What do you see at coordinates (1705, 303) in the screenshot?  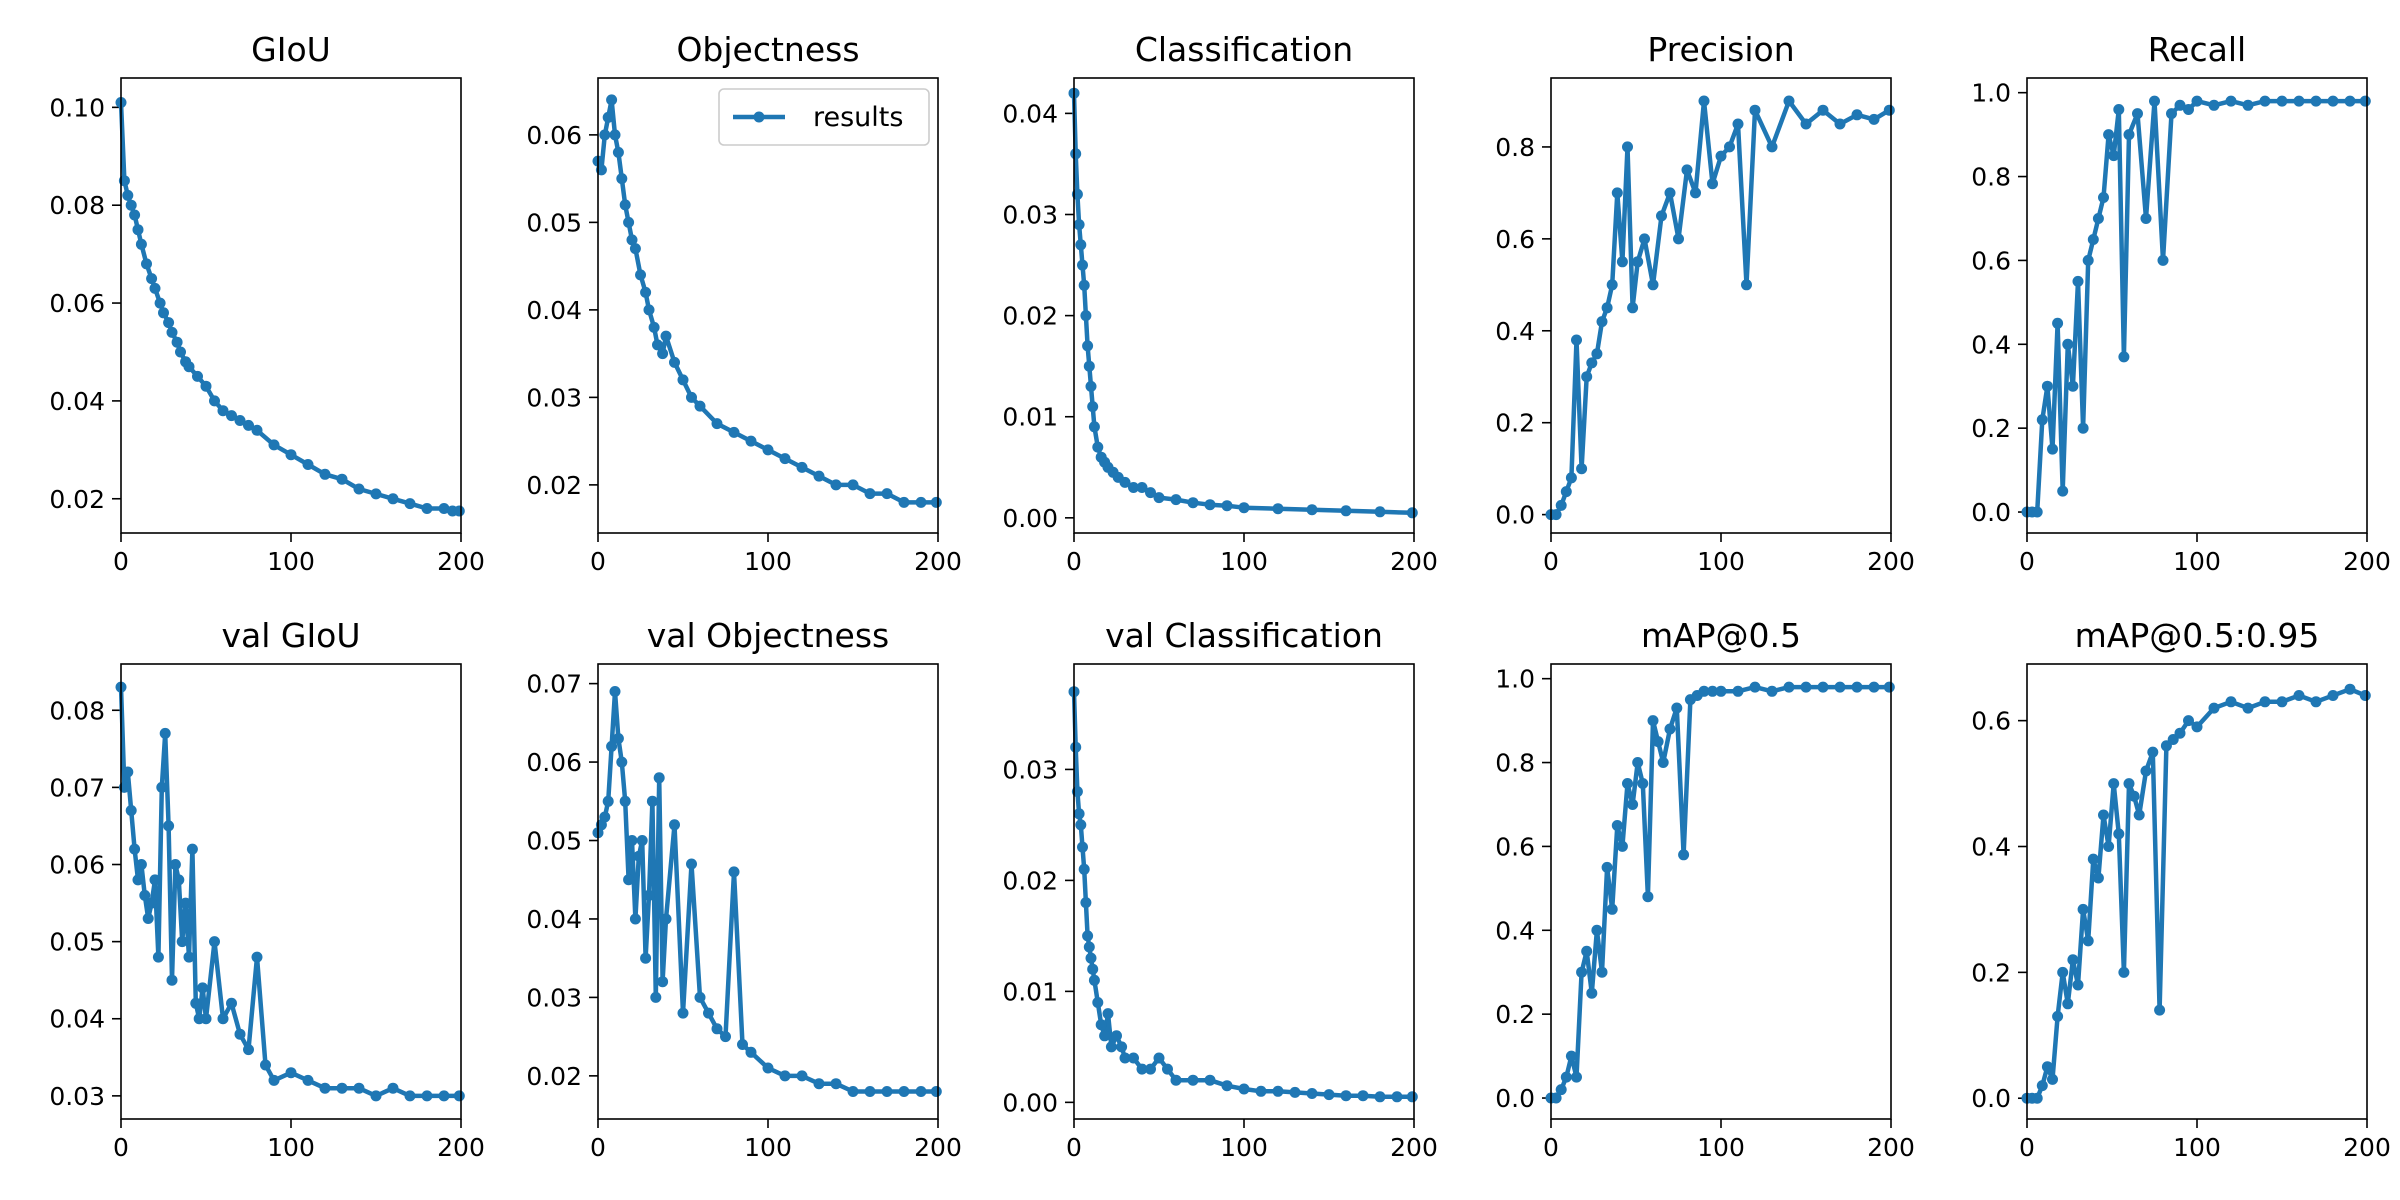 I see `chart-panel-3: Precision 0 100 200 0.0 0.2 0.4 0.6 0.8` at bounding box center [1705, 303].